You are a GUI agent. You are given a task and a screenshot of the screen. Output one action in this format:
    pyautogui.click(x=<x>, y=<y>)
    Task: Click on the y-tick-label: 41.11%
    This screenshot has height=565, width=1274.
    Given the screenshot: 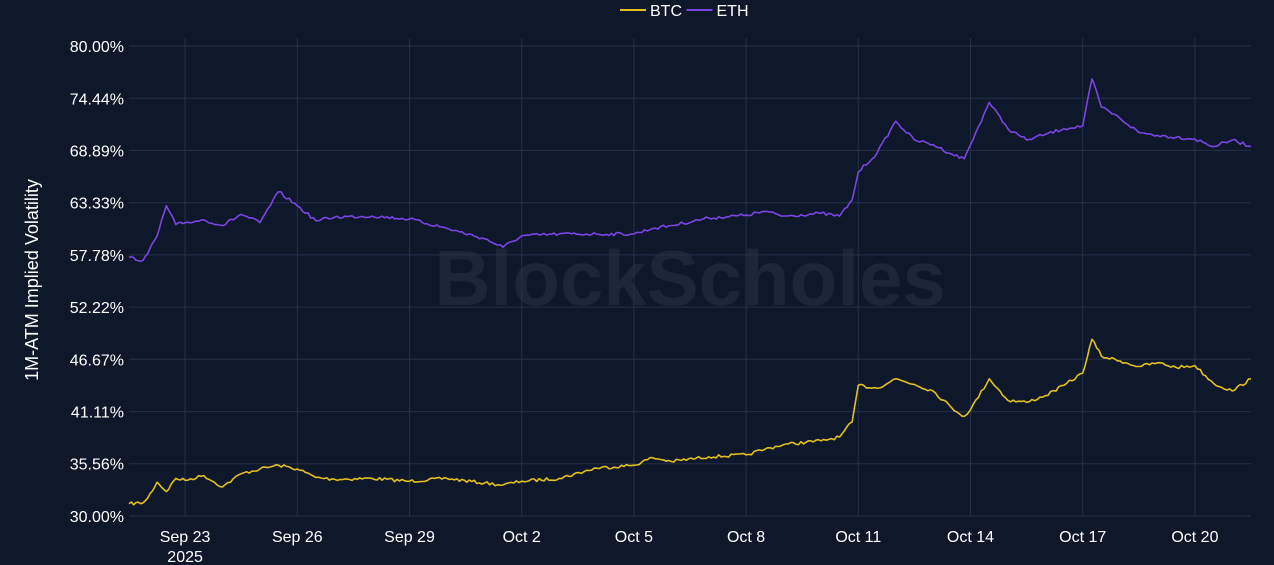 What is the action you would take?
    pyautogui.click(x=97, y=413)
    